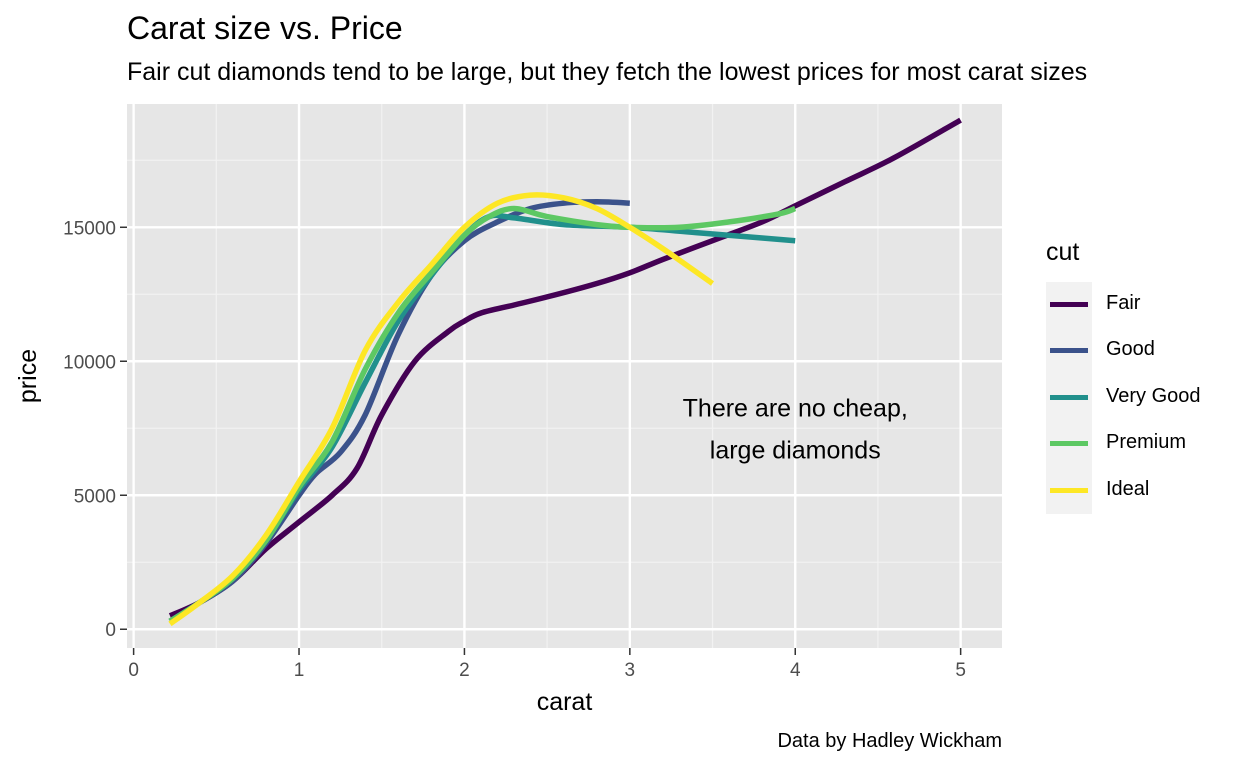 The height and width of the screenshot is (768, 1248). Describe the element at coordinates (89, 362) in the screenshot. I see `y-tick-label: 10000` at that location.